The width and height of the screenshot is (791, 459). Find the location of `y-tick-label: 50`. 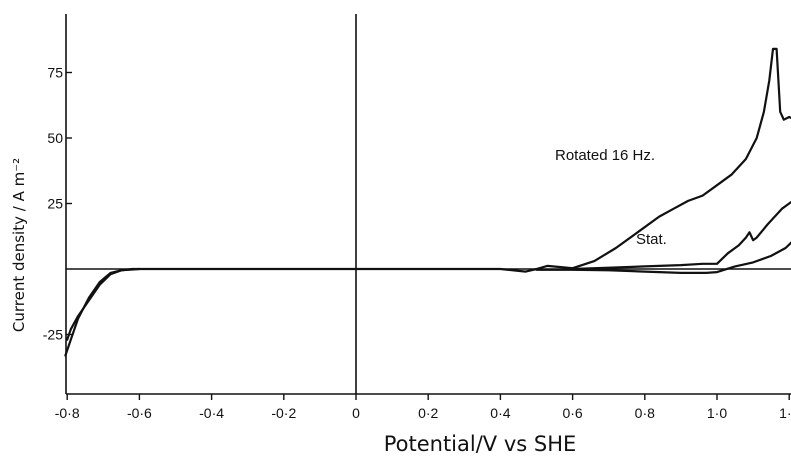

y-tick-label: 50 is located at coordinates (55, 138).